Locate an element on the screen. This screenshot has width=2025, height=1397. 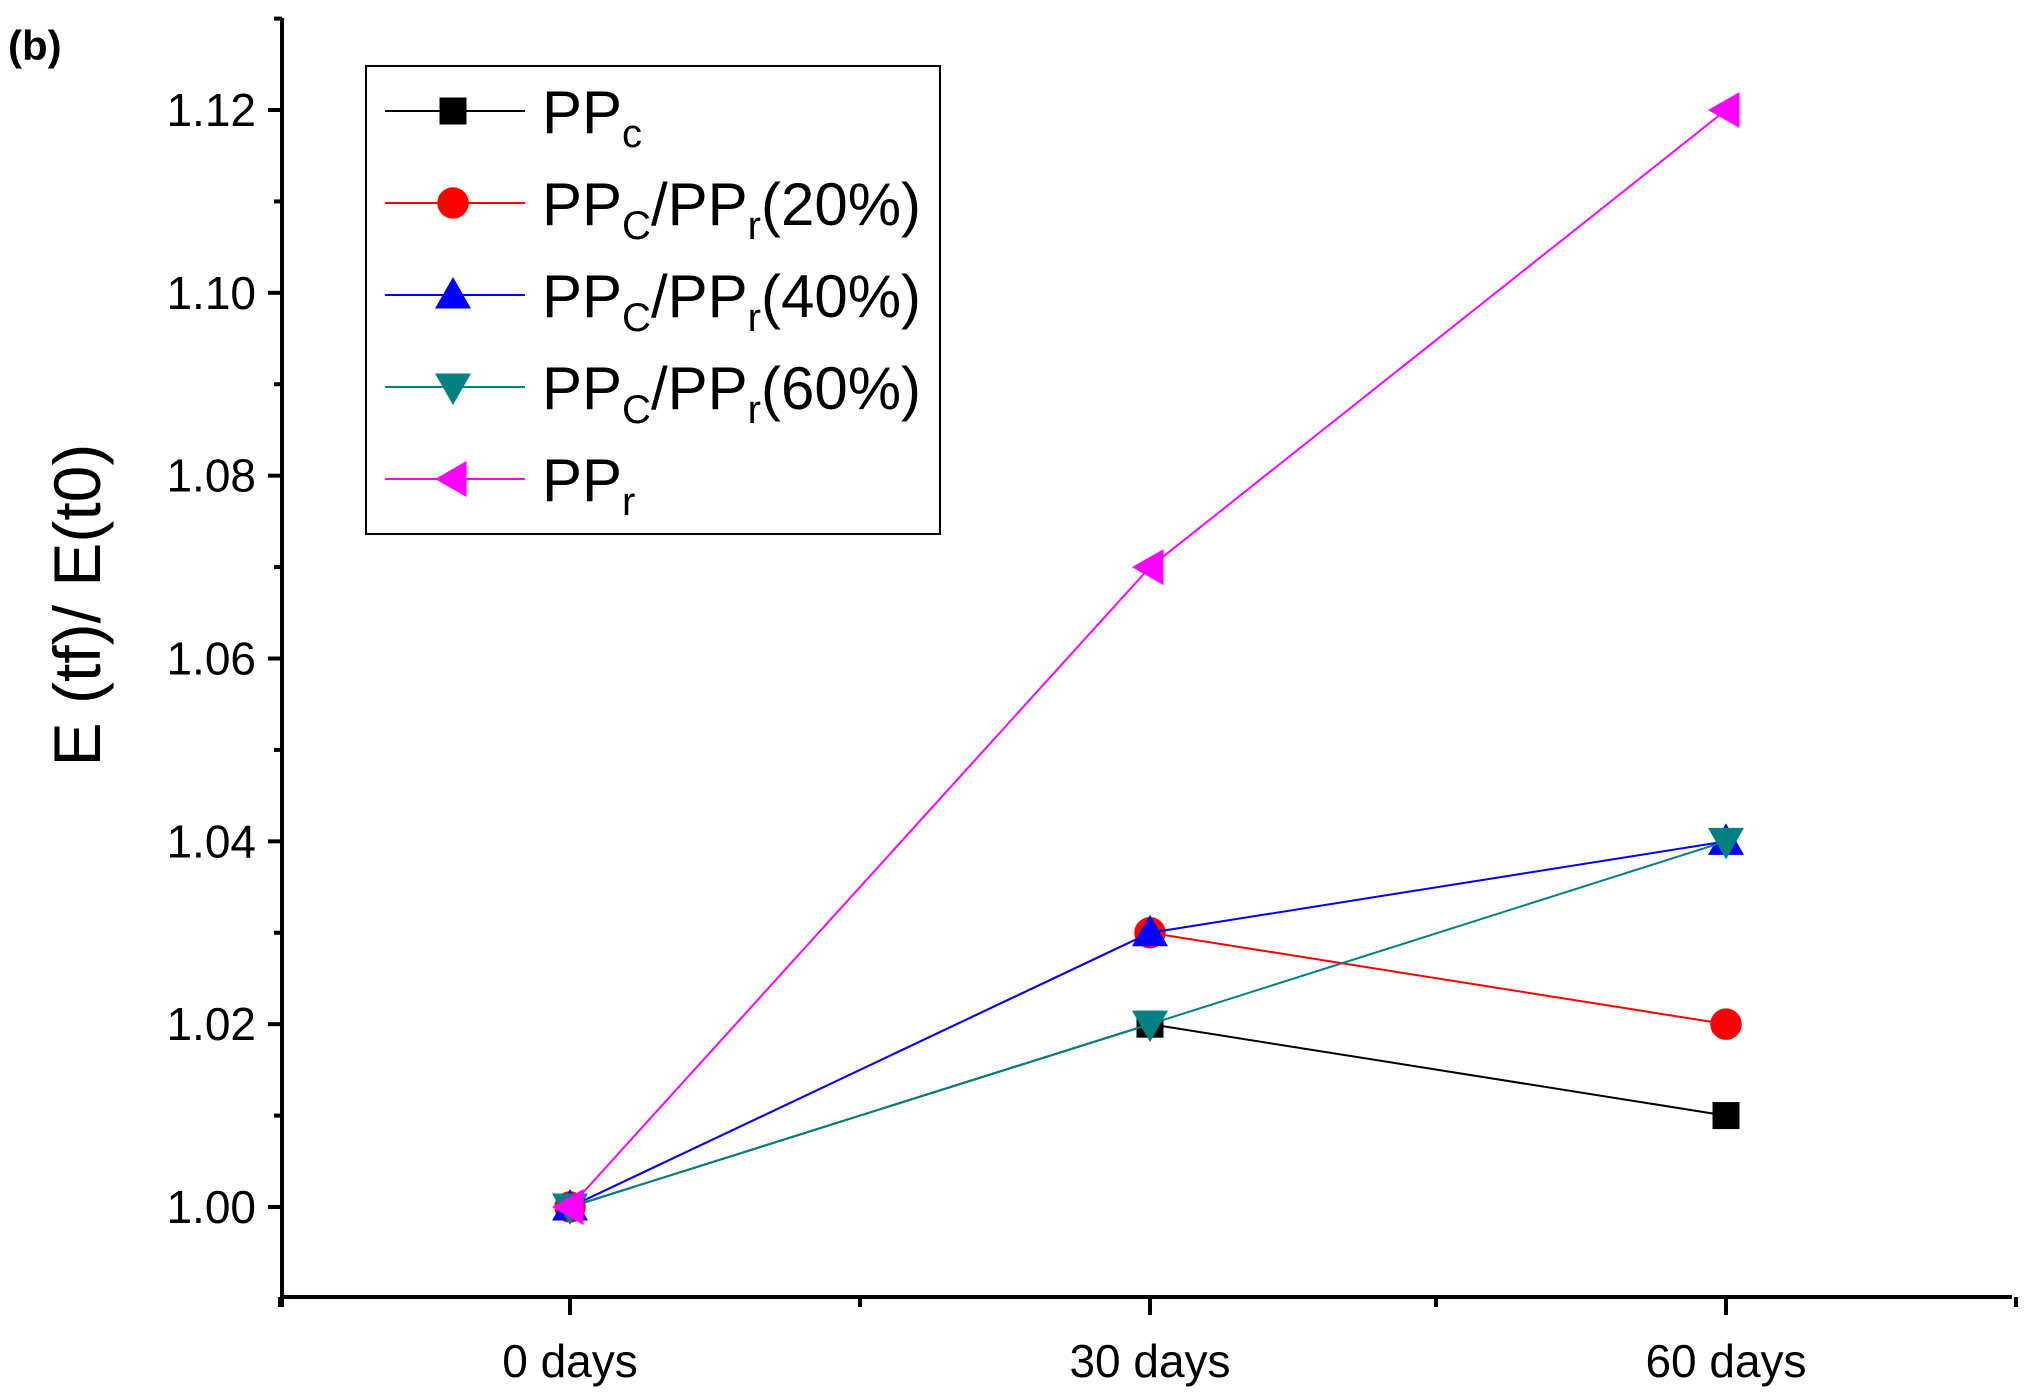
y-tick-label: 1.04 is located at coordinates (211, 841).